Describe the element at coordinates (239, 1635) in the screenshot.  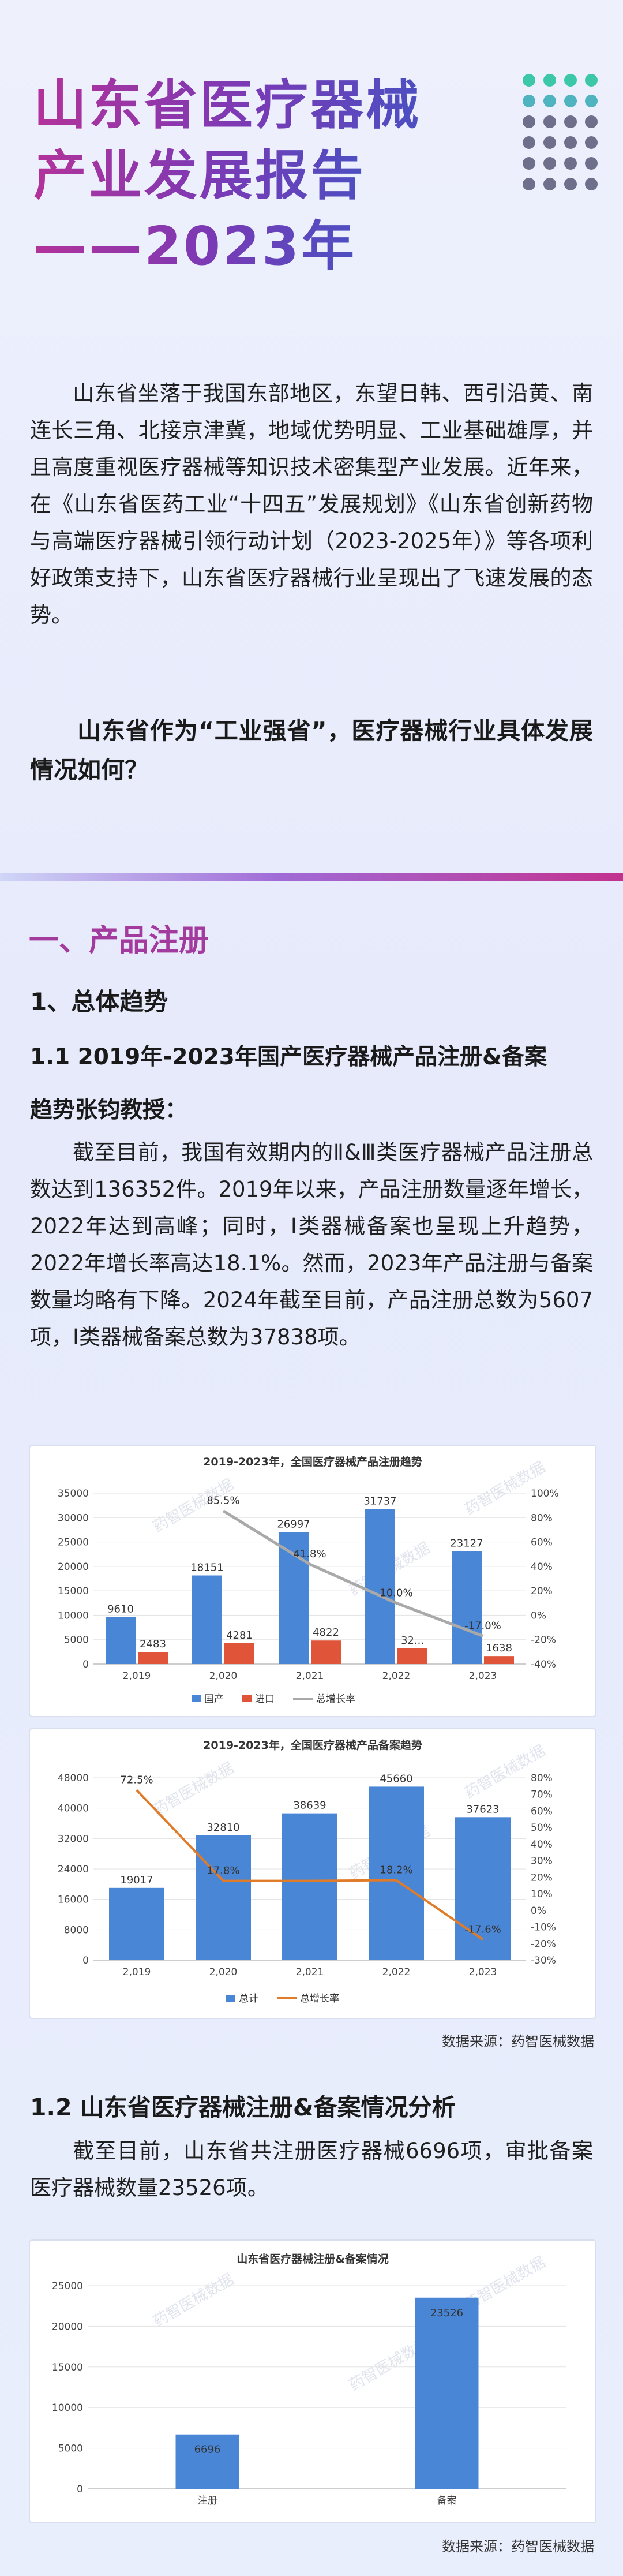
I see `data-label: 4281` at that location.